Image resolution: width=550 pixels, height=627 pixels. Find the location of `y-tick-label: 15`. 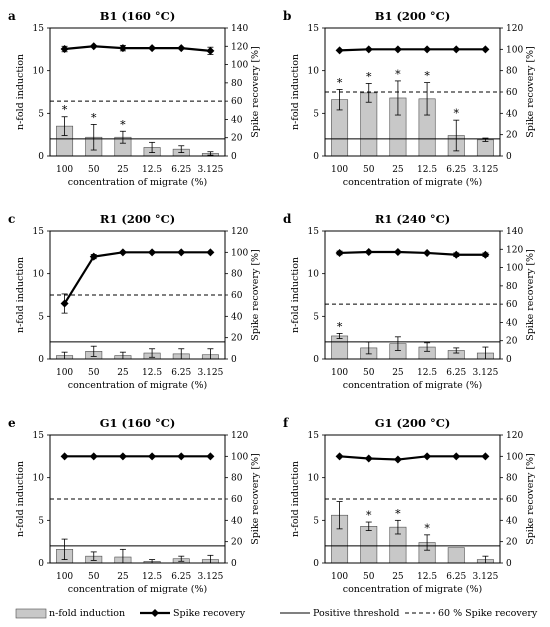

y-tick-label: 15 is located at coordinates (39, 232).